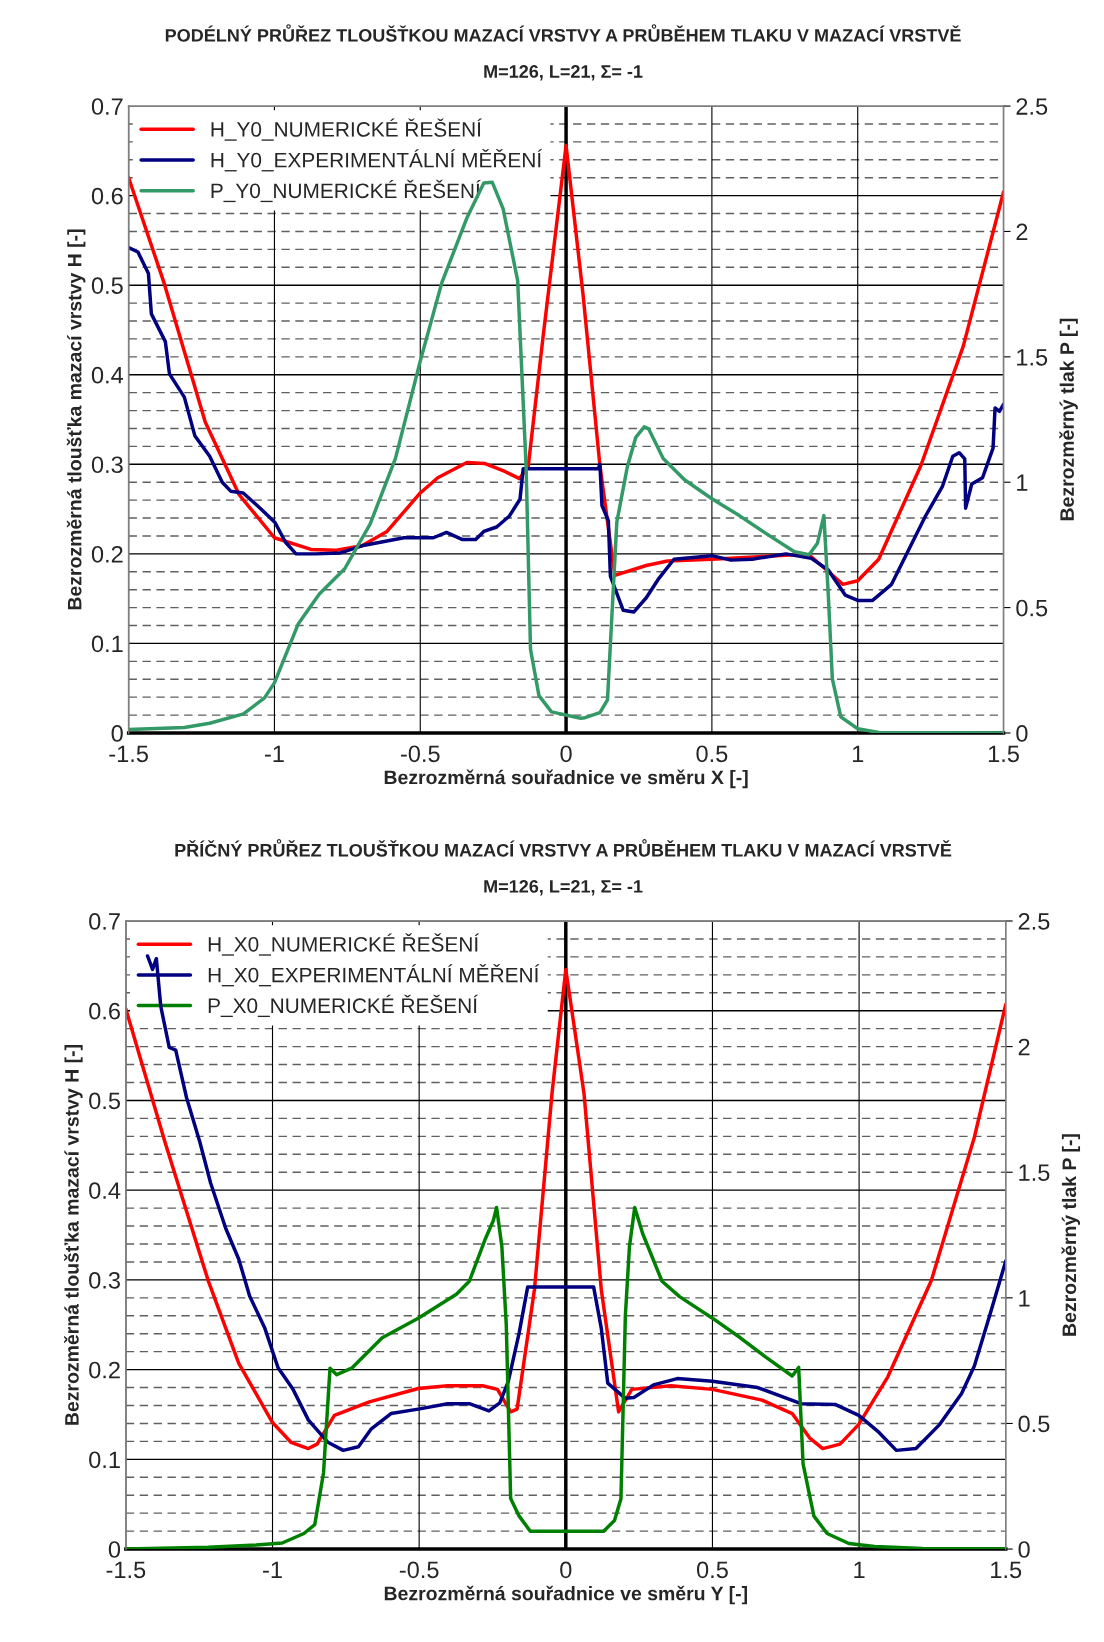 This screenshot has height=1642, width=1104. I want to click on legend-label: P_X0_NUMERICKÉ ŘEŠENÍ, so click(343, 1006).